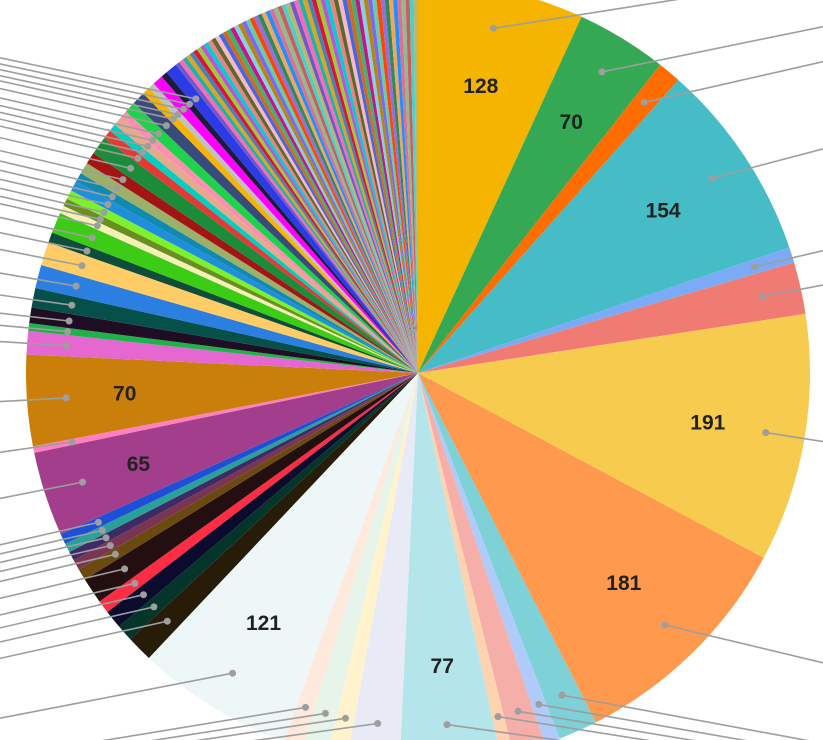  What do you see at coordinates (263, 623) in the screenshot?
I see `data-label-17: 121` at bounding box center [263, 623].